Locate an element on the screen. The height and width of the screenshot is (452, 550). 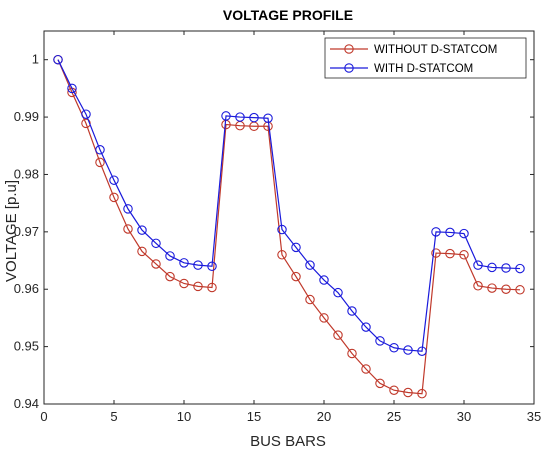
y-tick-label: 0.98 is located at coordinates (26, 173).